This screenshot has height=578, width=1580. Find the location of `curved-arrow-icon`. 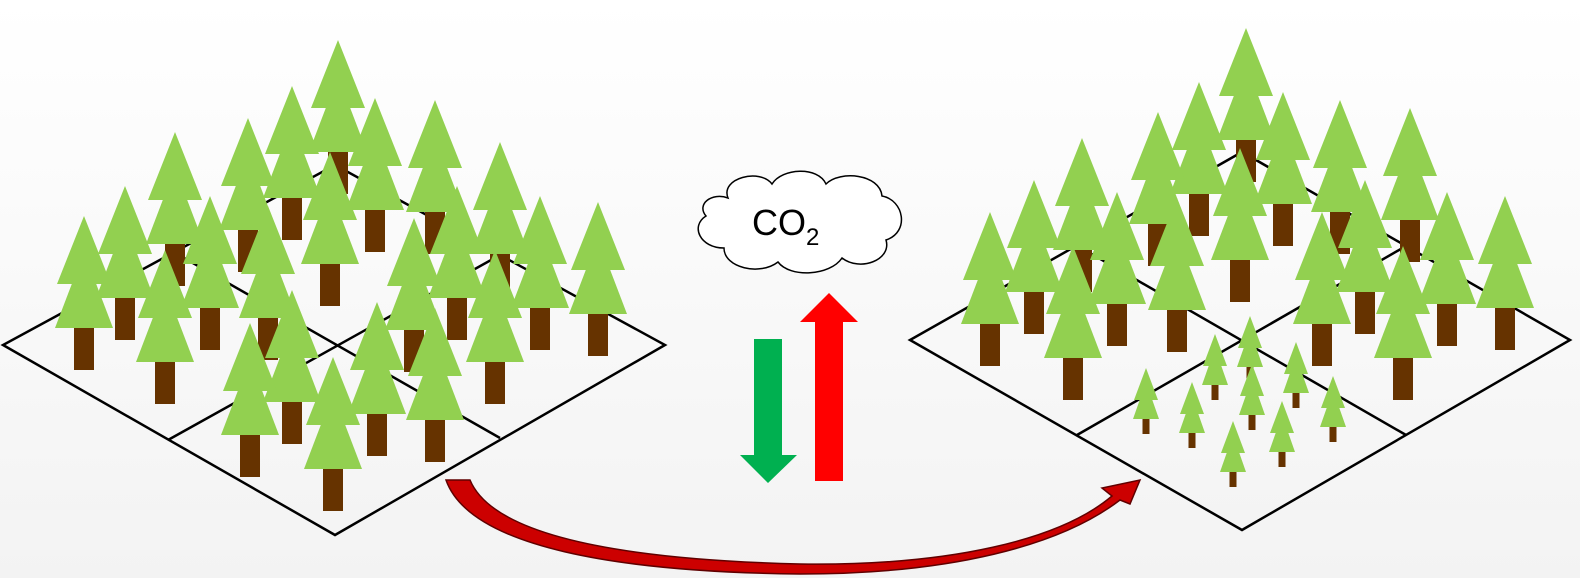

curved-arrow-icon is located at coordinates (793, 526).